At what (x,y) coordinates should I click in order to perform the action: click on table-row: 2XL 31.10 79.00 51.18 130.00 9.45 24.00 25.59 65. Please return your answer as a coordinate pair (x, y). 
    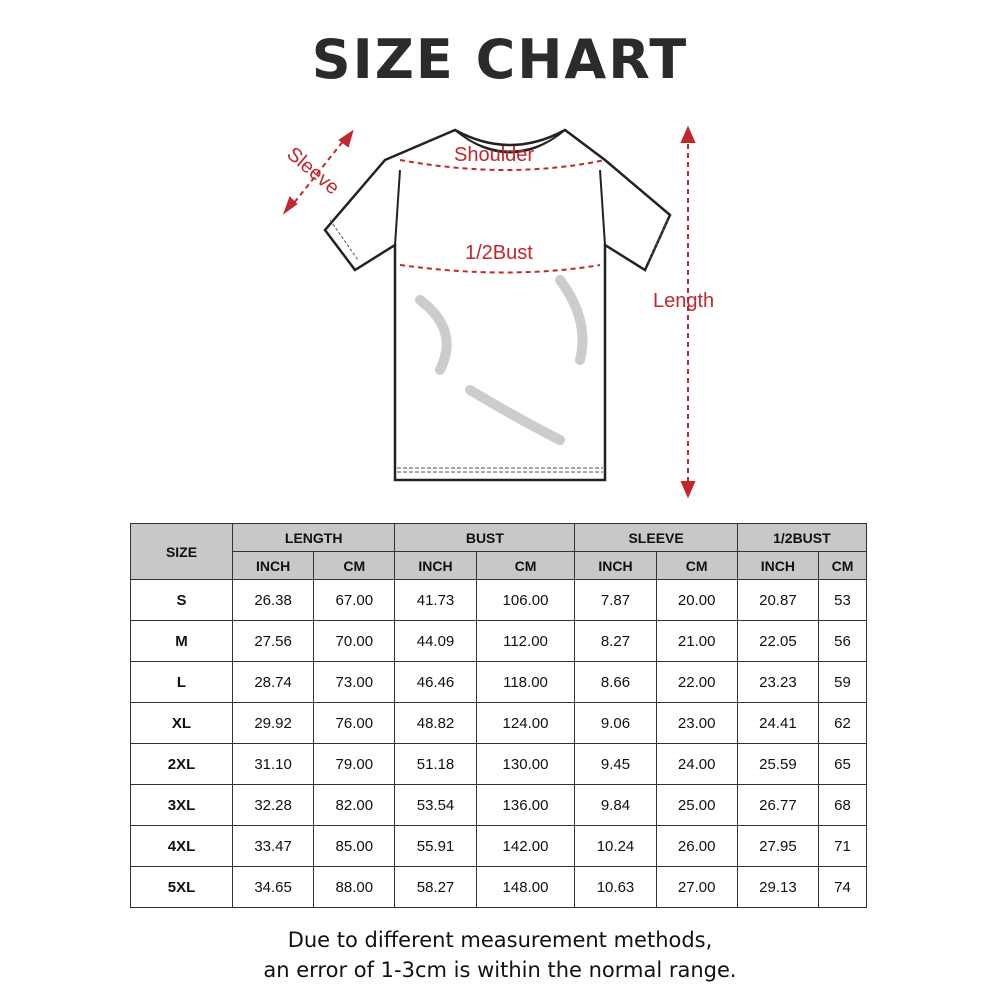
    Looking at the image, I should click on (498, 764).